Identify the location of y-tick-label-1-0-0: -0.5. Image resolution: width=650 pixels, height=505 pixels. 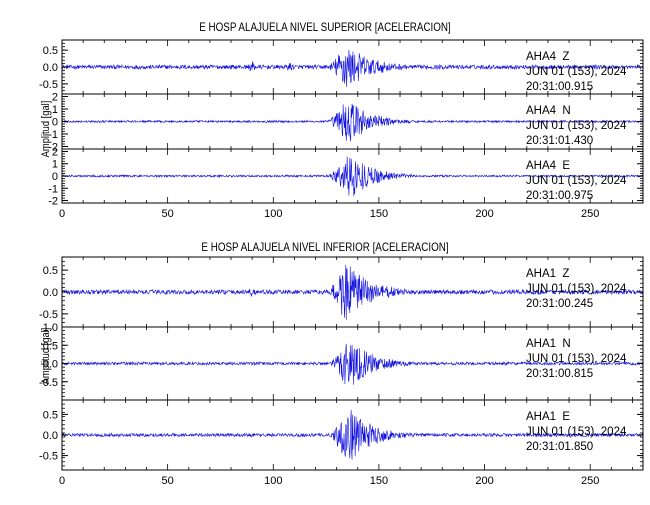
(48, 315).